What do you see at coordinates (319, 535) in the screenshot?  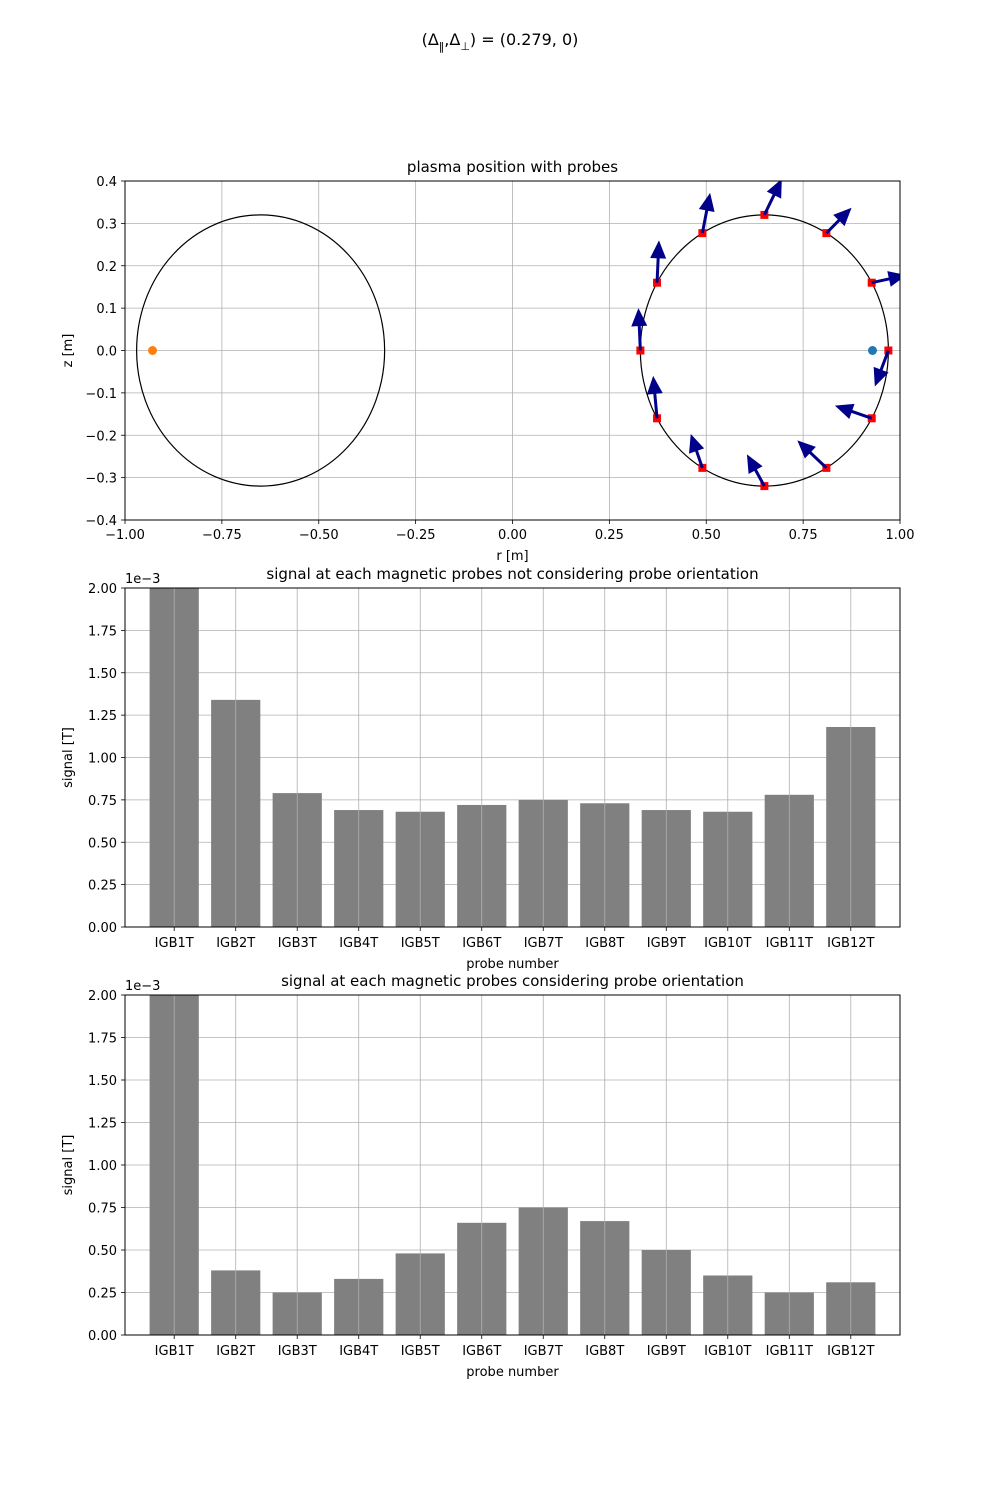 I see `x-tick-label: −0.50` at bounding box center [319, 535].